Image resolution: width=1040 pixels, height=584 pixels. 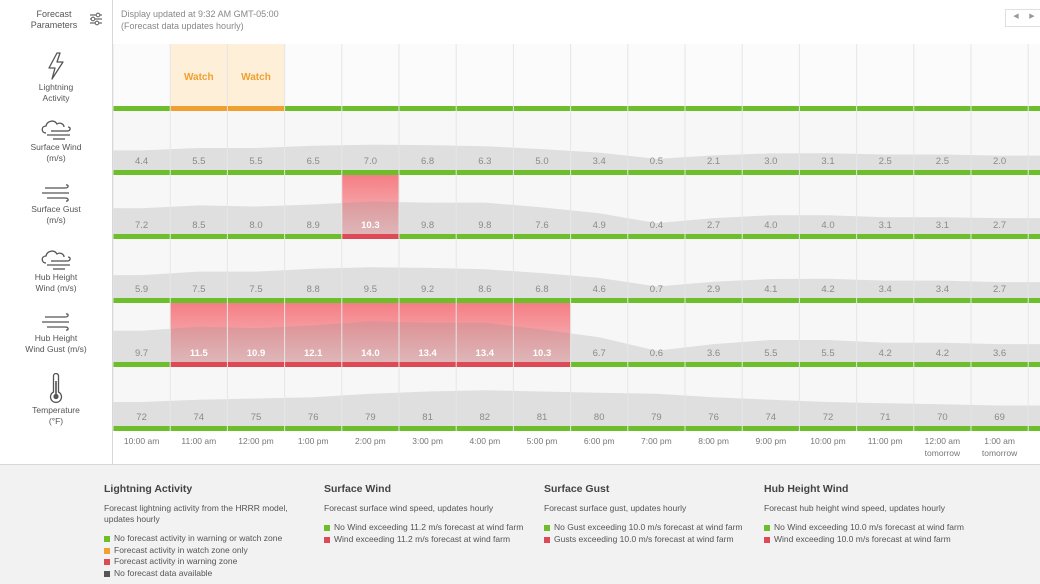 I want to click on param-hub-gust-line2: Wind Gust (m/s), so click(x=56, y=349).